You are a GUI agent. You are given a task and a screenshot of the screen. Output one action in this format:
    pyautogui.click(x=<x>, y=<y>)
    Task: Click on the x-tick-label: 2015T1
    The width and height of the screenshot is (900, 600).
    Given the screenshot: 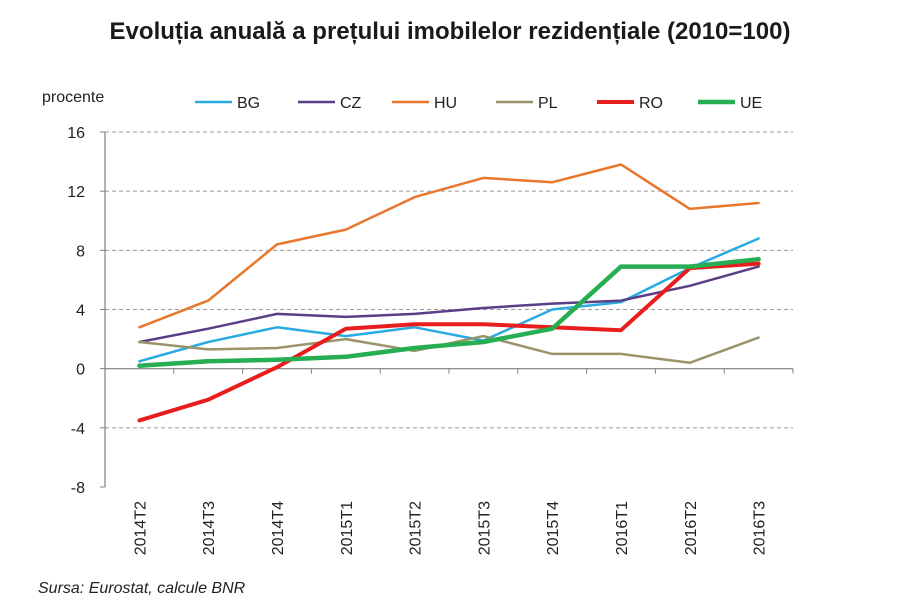 What is the action you would take?
    pyautogui.click(x=347, y=528)
    